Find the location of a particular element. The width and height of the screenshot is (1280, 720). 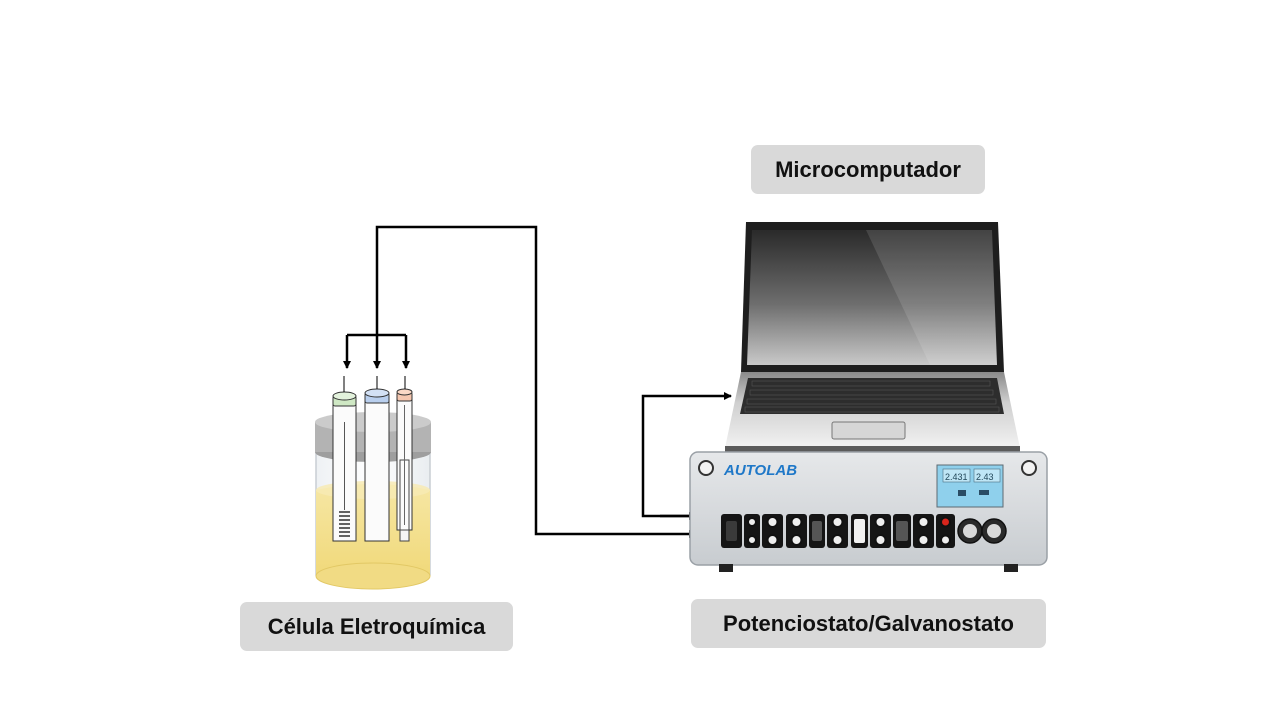

electrode-right is located at coordinates (404, 465).